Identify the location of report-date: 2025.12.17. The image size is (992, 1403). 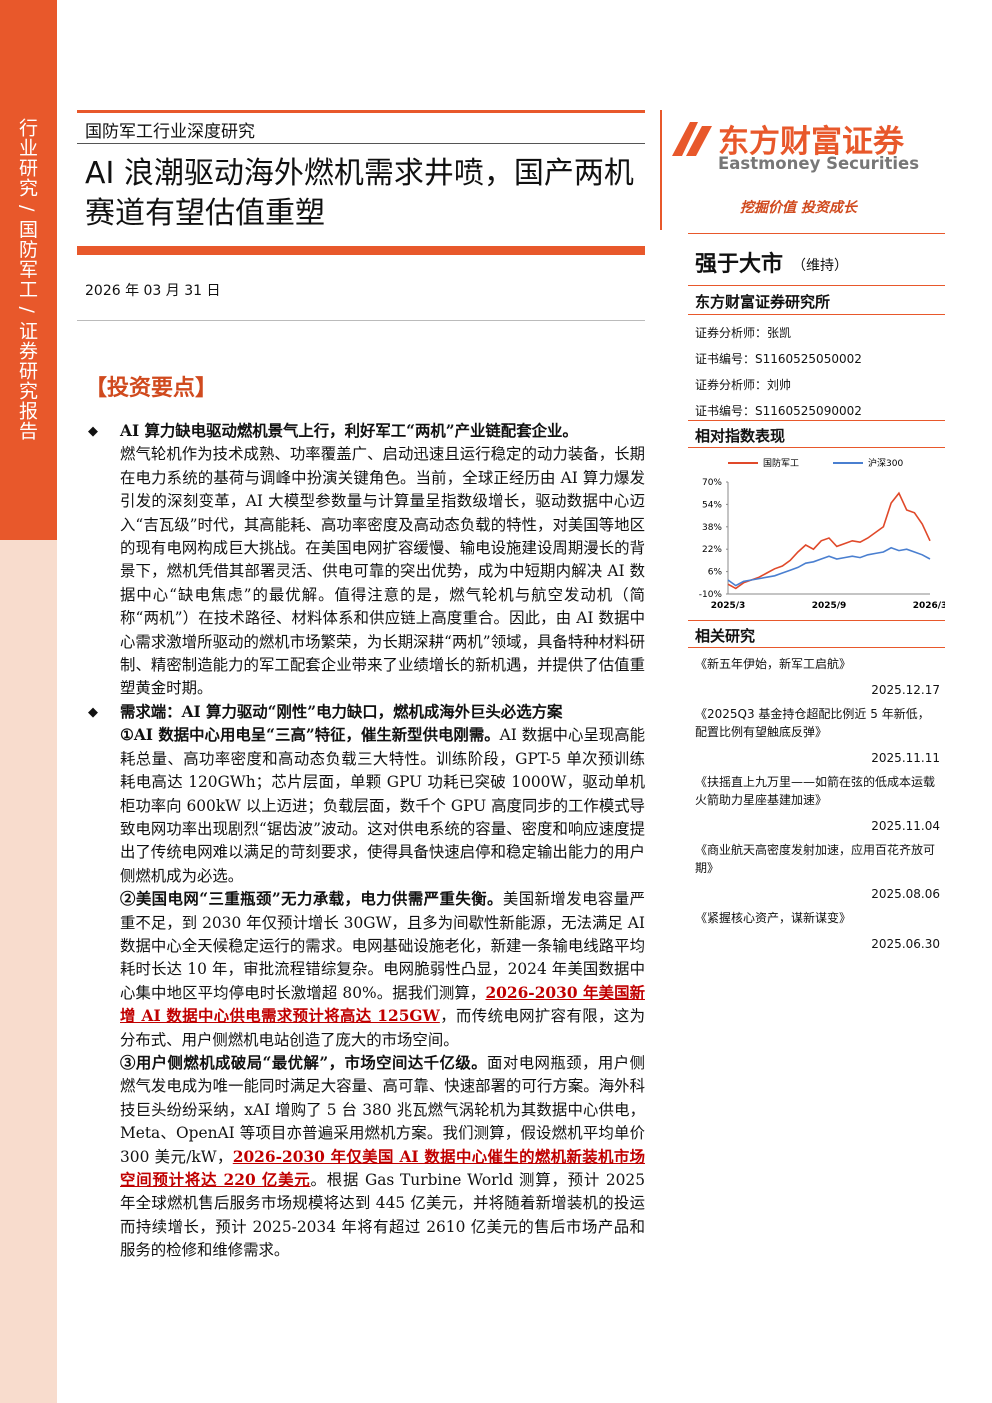
(905, 690).